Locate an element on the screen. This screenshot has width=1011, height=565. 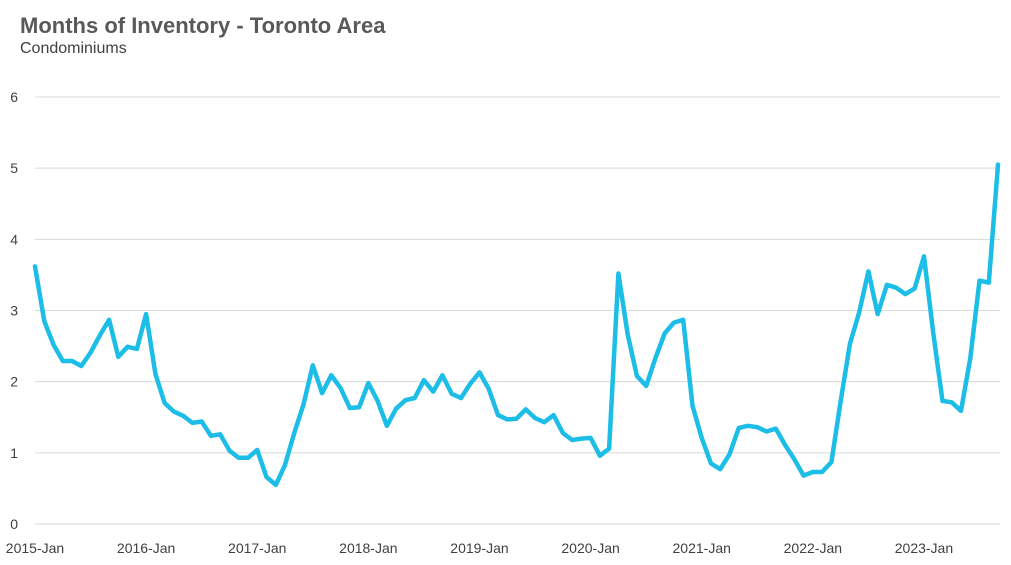
y-tick-label: 0 is located at coordinates (14, 524).